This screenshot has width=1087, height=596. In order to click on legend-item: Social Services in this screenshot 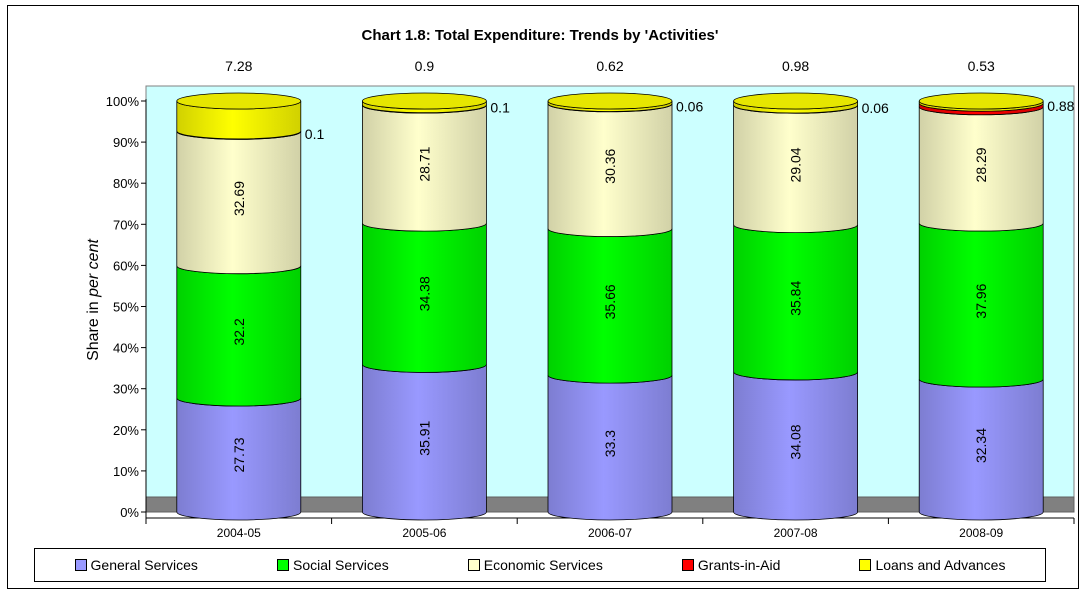, I will do `click(333, 565)`.